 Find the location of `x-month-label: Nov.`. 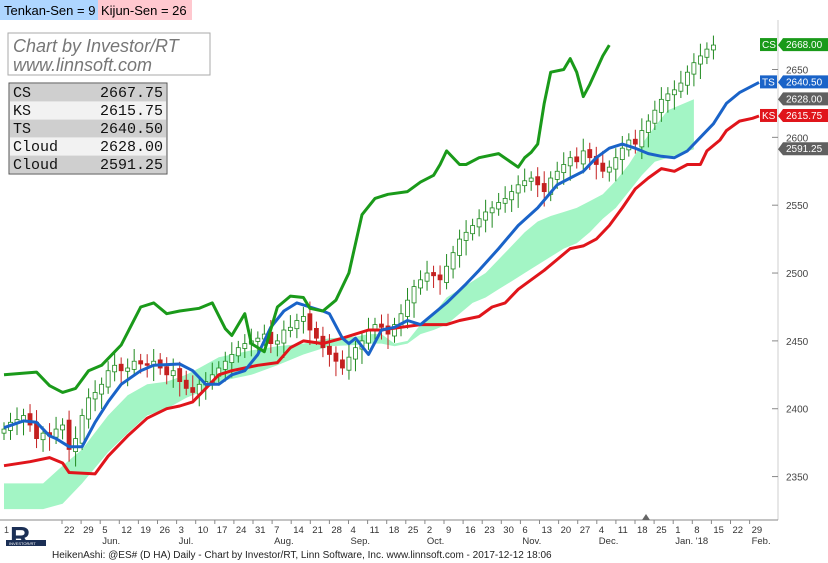

x-month-label: Nov. is located at coordinates (531, 541).